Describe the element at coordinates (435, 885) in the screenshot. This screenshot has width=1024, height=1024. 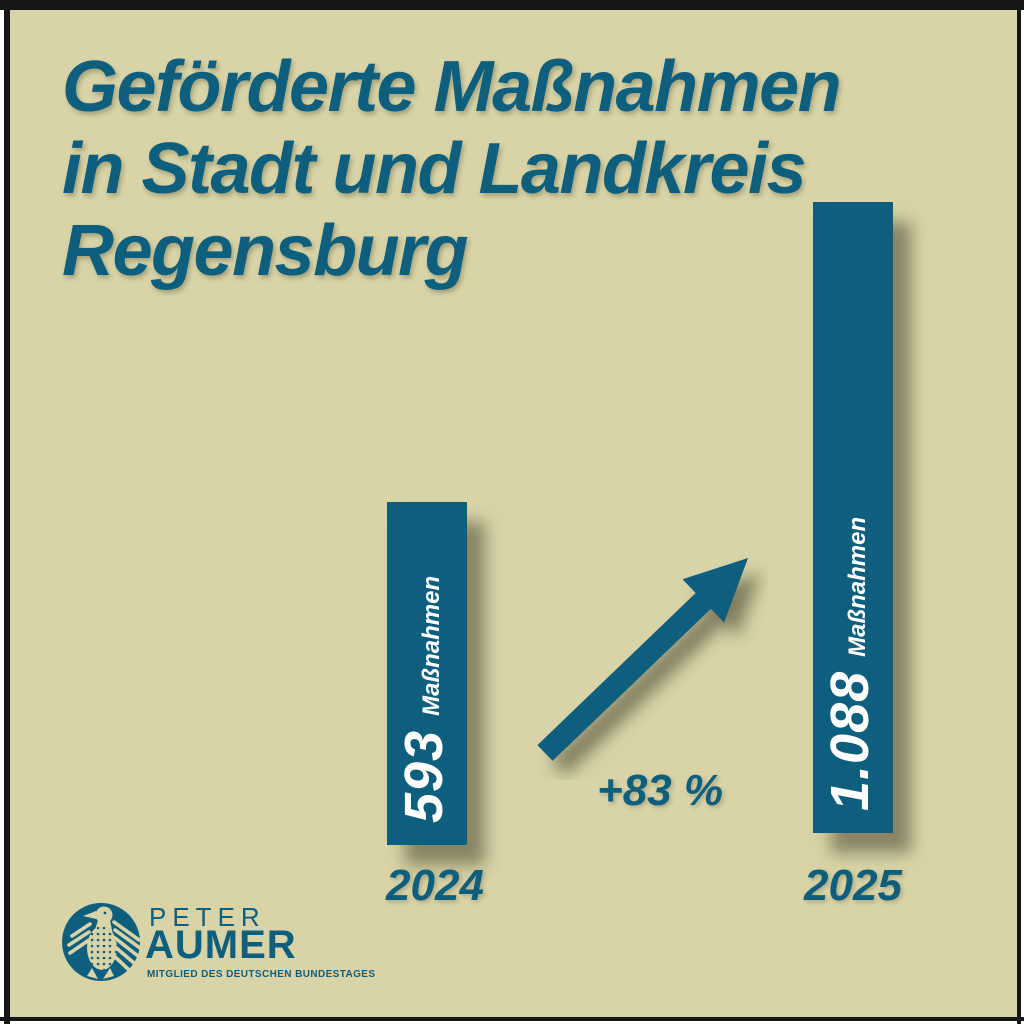
I see `axis-label-2024: 2024` at that location.